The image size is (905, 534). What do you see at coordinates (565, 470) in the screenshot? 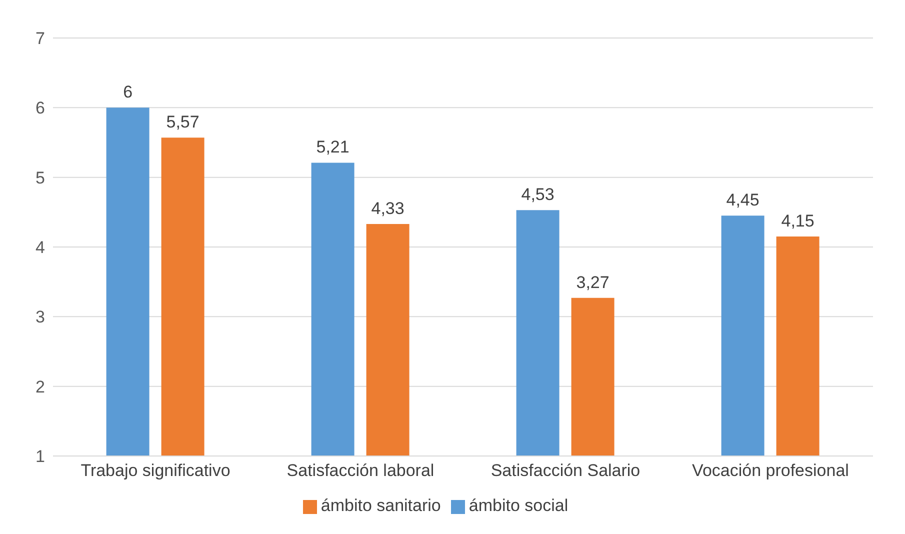
I see `x-tick-label: Satisfacción Salario` at bounding box center [565, 470].